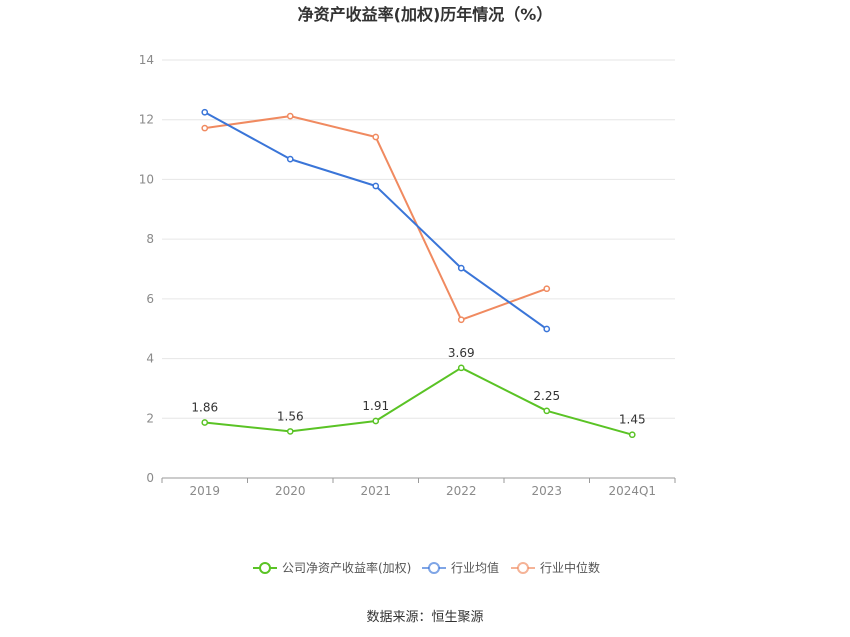 Image resolution: width=850 pixels, height=637 pixels. Describe the element at coordinates (150, 359) in the screenshot. I see `y-tick-label: 4` at that location.